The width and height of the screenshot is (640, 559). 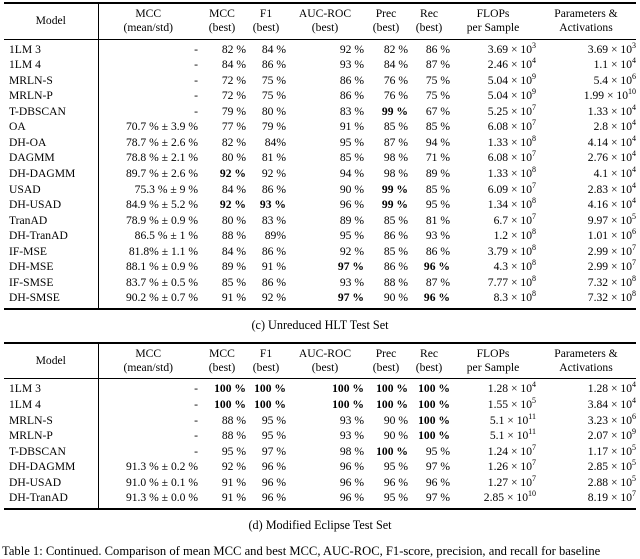 What do you see at coordinates (511, 126) in the screenshot?
I see `value-cell: 6.08 × 10⁷` at bounding box center [511, 126].